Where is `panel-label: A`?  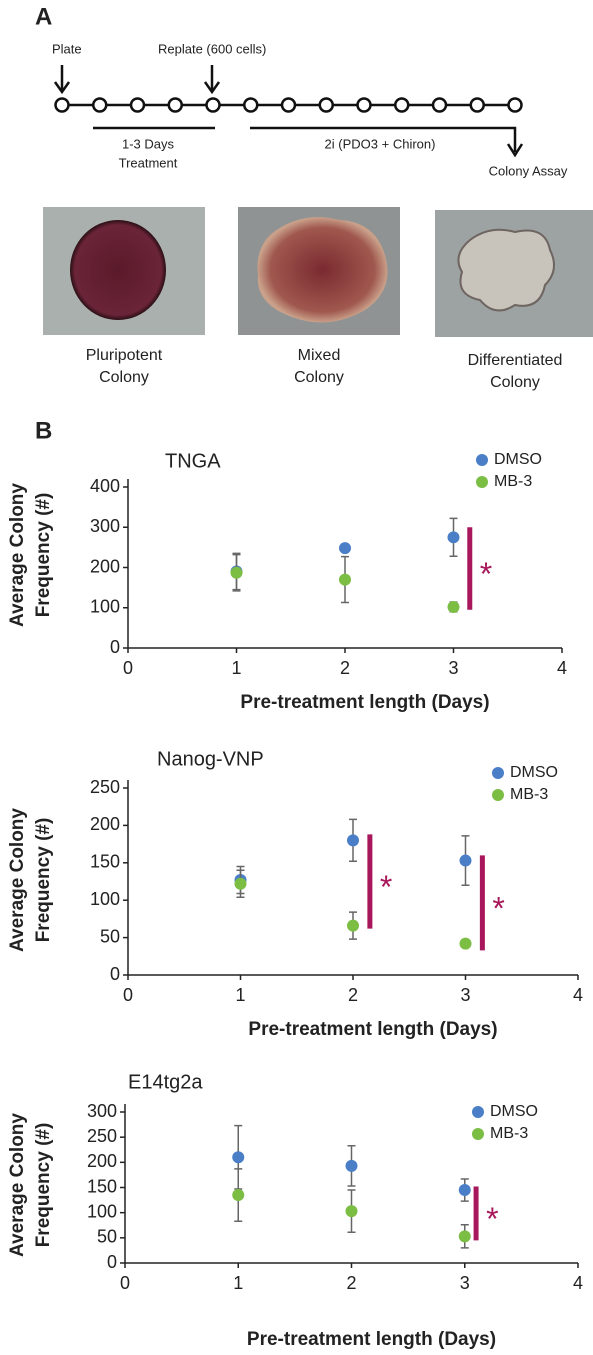 panel-label: A is located at coordinates (43, 16).